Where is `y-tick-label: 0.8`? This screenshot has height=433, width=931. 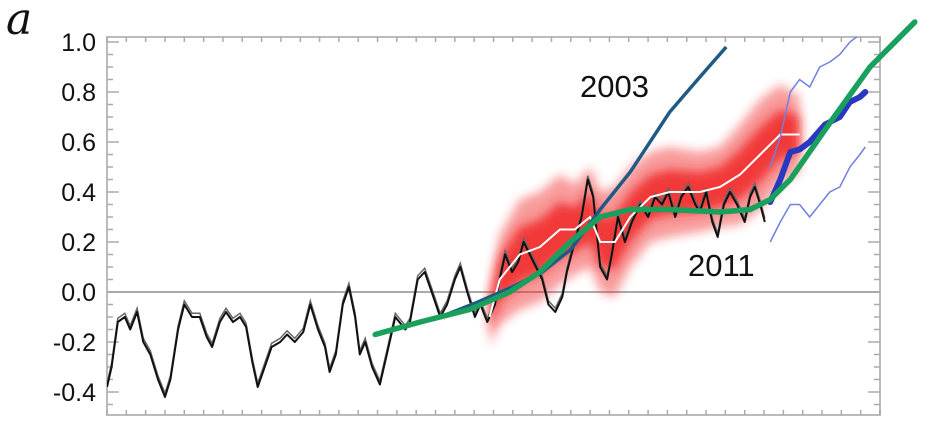 y-tick-label: 0.8 is located at coordinates (78, 93).